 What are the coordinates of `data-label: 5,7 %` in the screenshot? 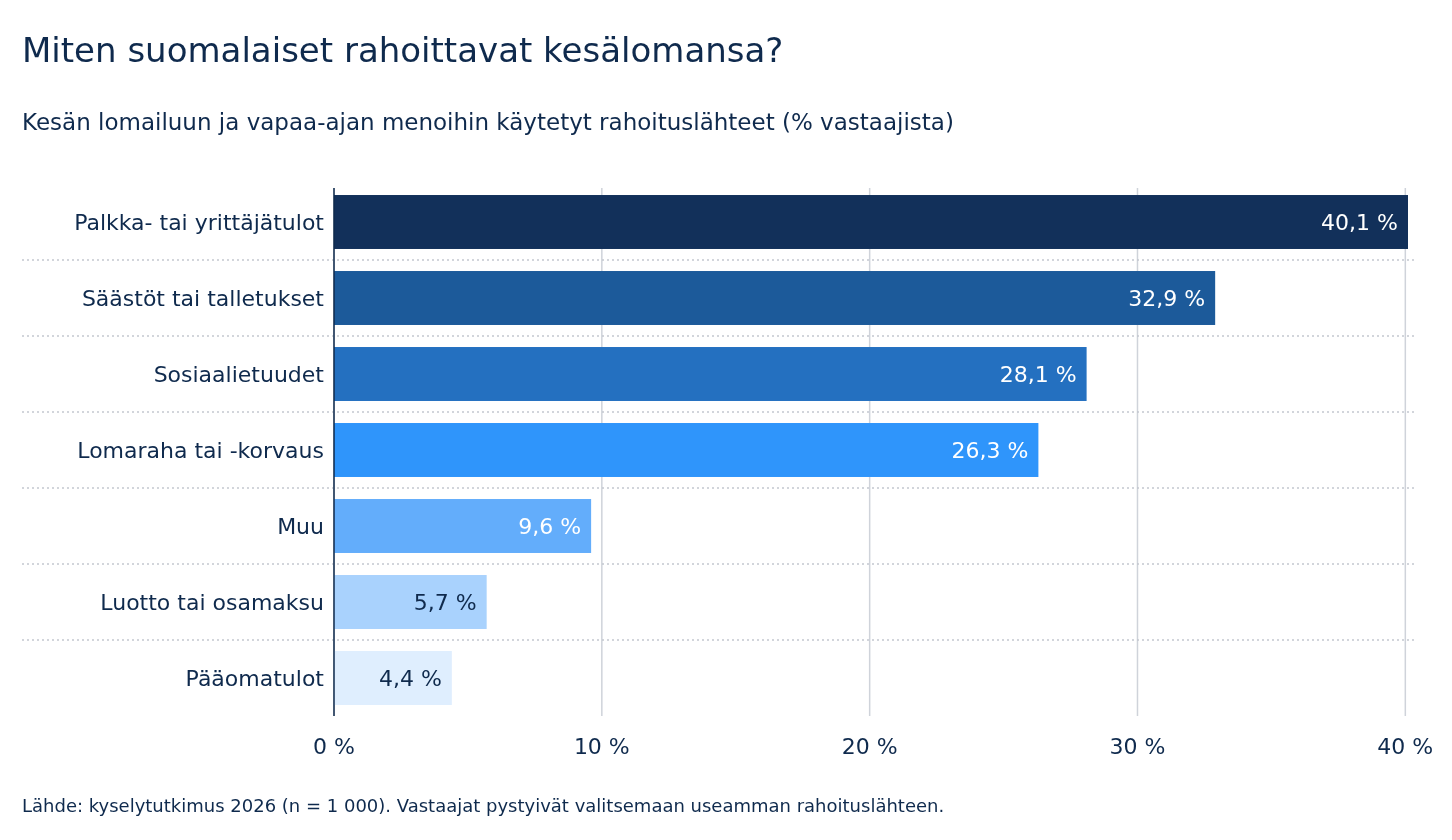 It's located at (445, 602).